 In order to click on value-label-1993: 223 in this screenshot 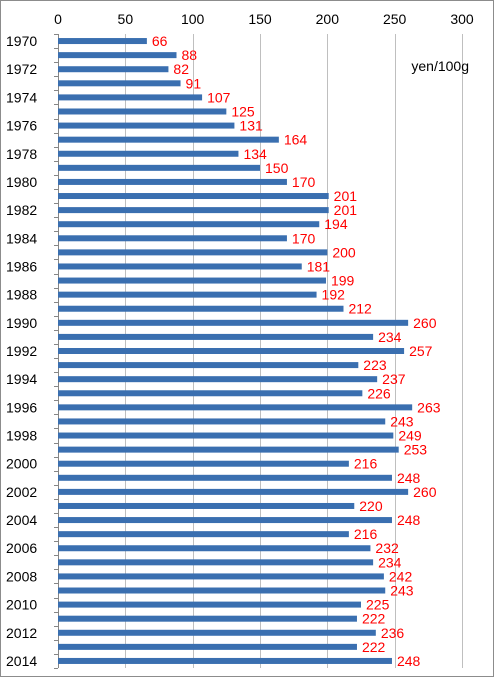, I will do `click(375, 365)`.